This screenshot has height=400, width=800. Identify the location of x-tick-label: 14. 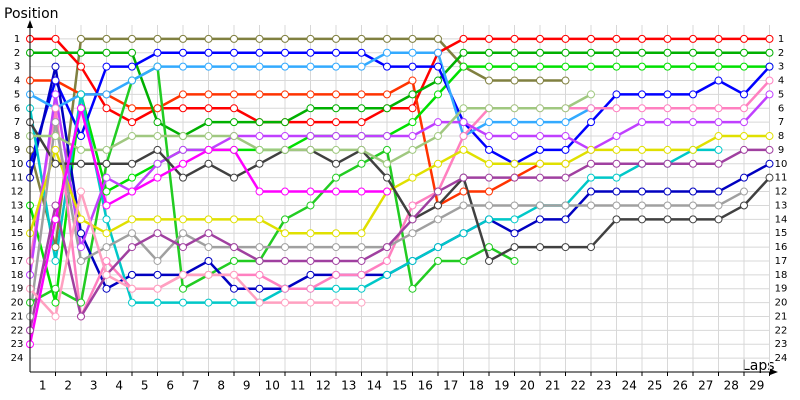
(374, 386).